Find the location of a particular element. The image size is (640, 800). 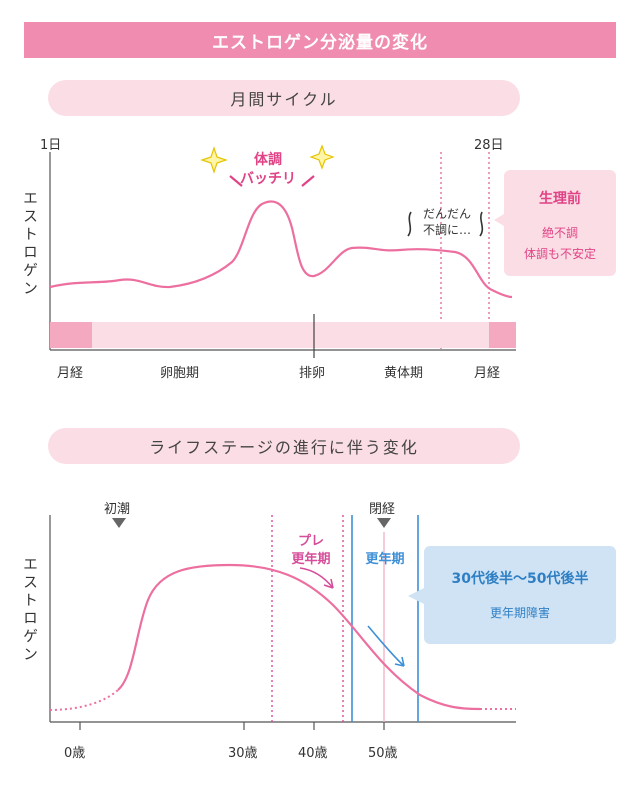

menstruation-band-start is located at coordinates (71, 335).